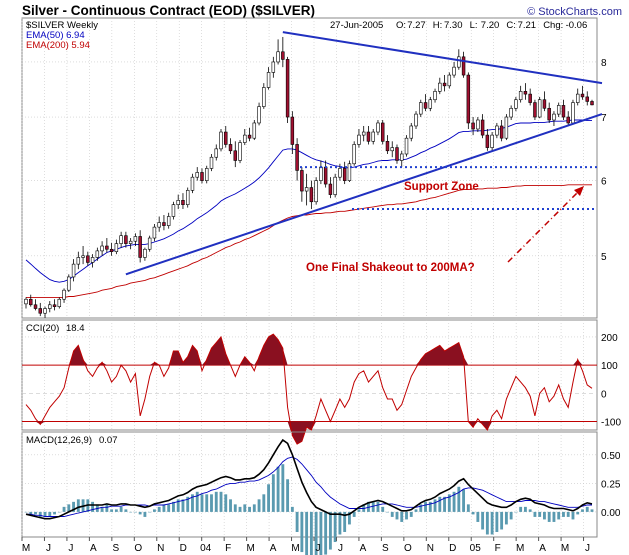 This screenshot has height=555, width=629. I want to click on ohlc-value: -0.06, so click(577, 25).